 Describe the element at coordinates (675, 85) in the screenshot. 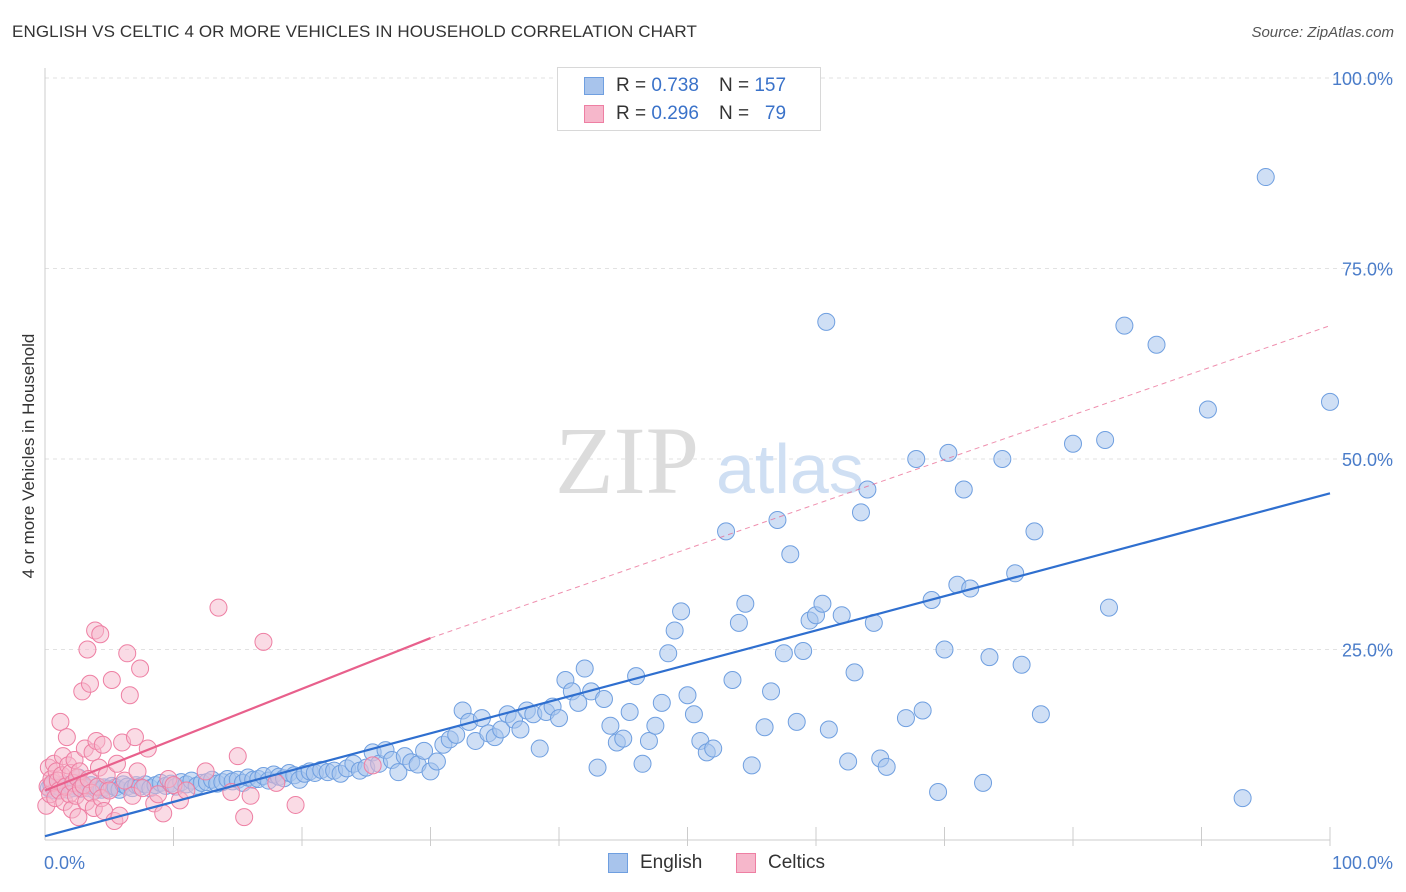

I see `legend-r-value: 0.738` at that location.